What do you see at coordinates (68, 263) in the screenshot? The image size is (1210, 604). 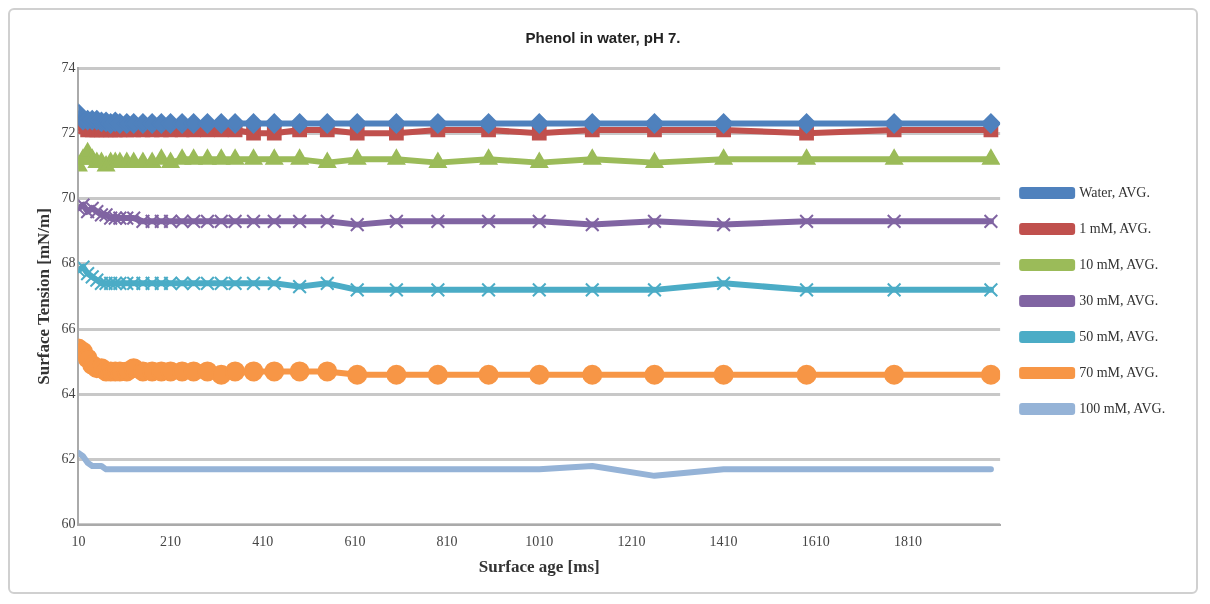 I see `y-tick-label: 68` at bounding box center [68, 263].